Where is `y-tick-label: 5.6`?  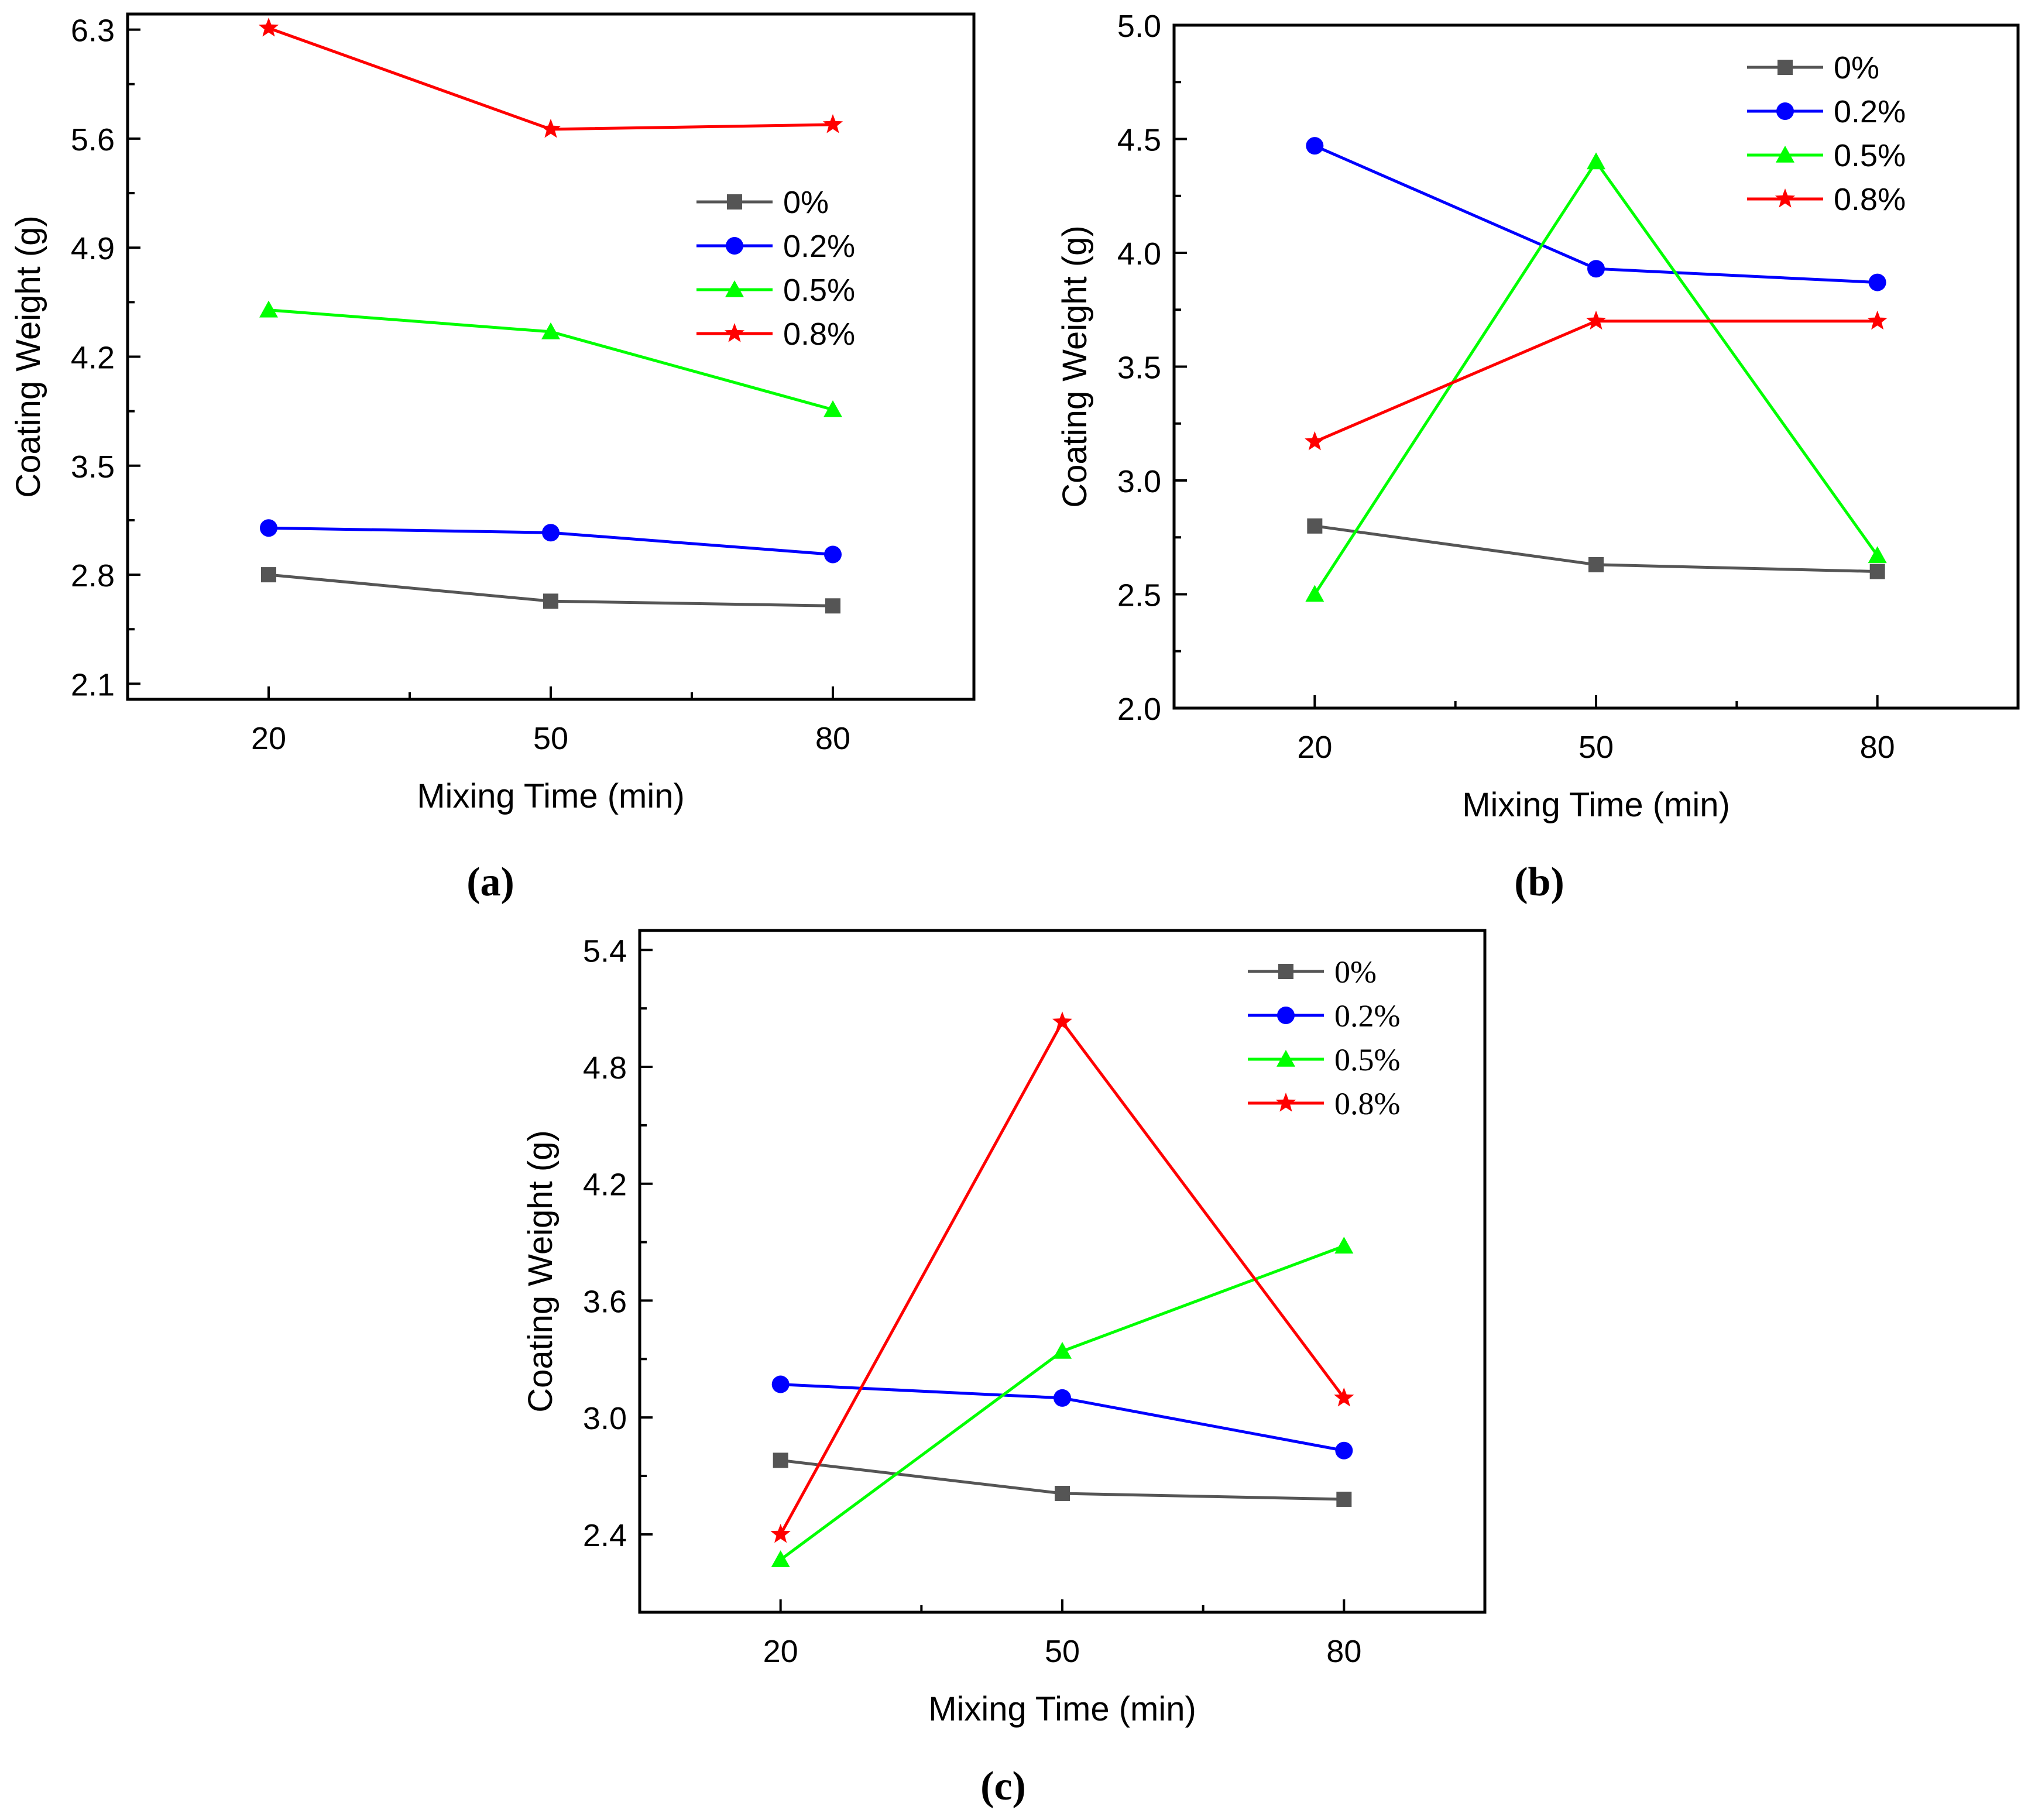
y-tick-label: 5.6 is located at coordinates (93, 139).